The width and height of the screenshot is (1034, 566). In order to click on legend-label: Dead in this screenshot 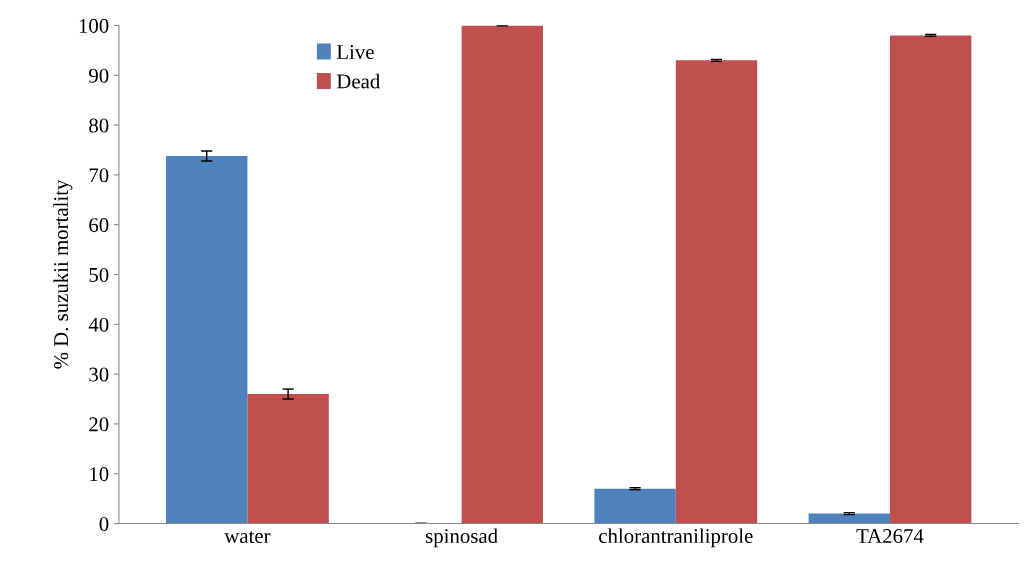, I will do `click(358, 81)`.